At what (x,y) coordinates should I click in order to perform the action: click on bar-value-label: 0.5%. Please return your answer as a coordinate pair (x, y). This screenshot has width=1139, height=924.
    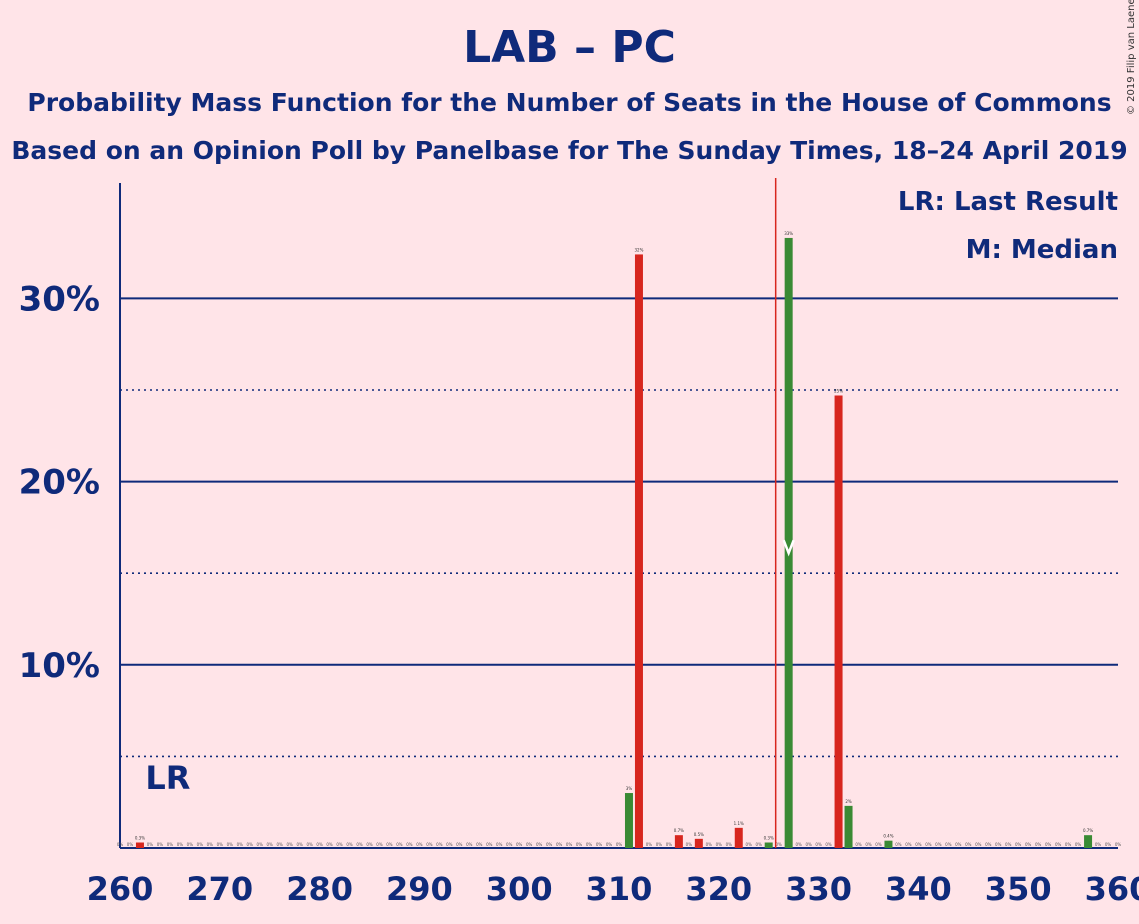
    Looking at the image, I should click on (699, 834).